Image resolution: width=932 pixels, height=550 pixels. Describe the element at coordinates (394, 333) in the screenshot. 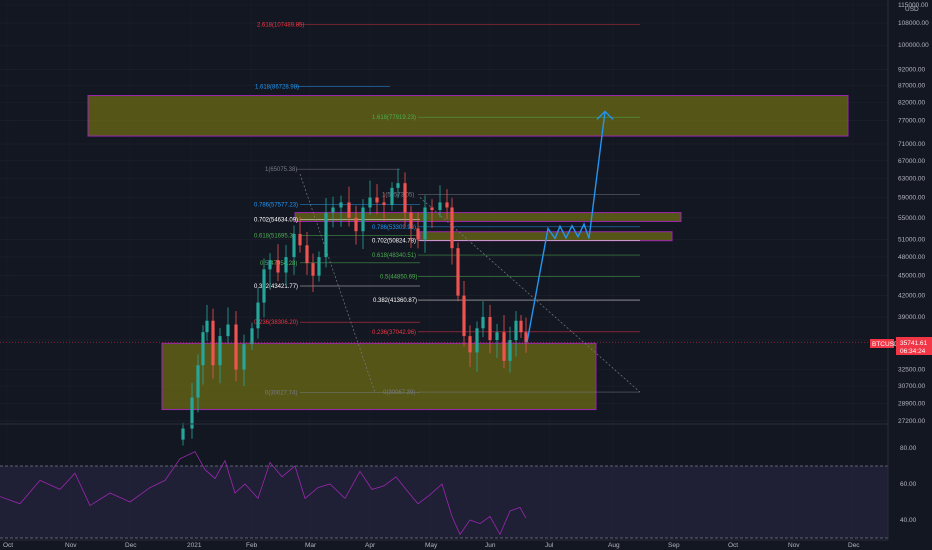

I see `fib-label: 0.236(37042.96)` at that location.